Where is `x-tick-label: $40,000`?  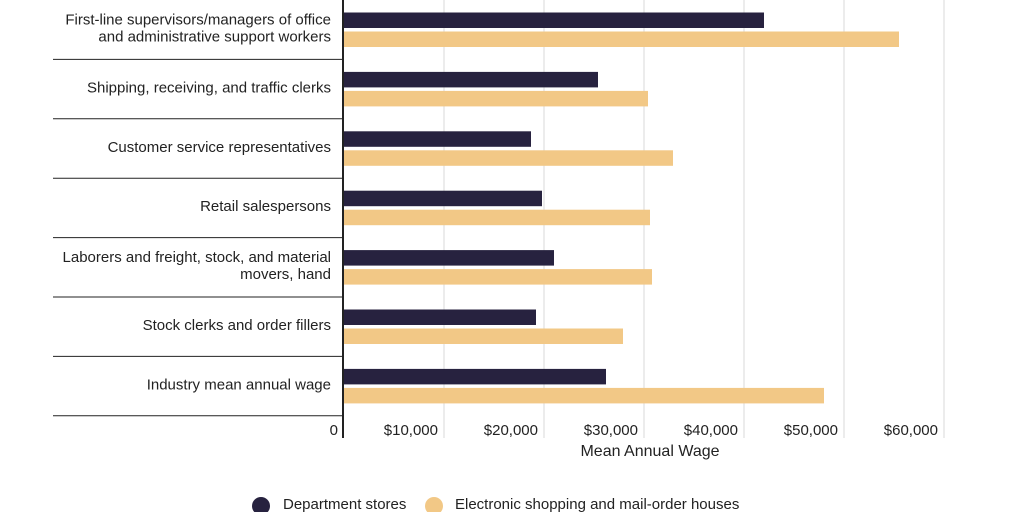 x-tick-label: $40,000 is located at coordinates (711, 430).